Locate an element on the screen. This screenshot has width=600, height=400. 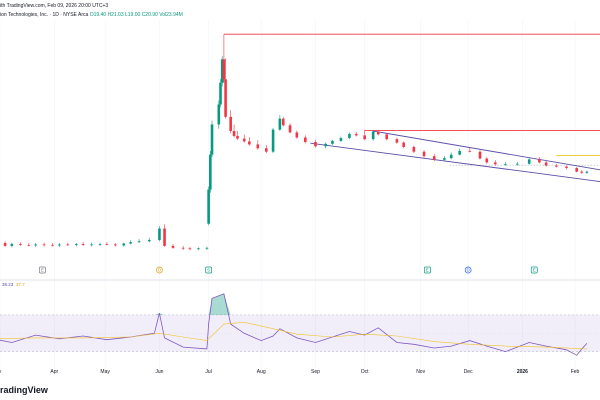
rsi-value: 38.23 is located at coordinates (8, 284).